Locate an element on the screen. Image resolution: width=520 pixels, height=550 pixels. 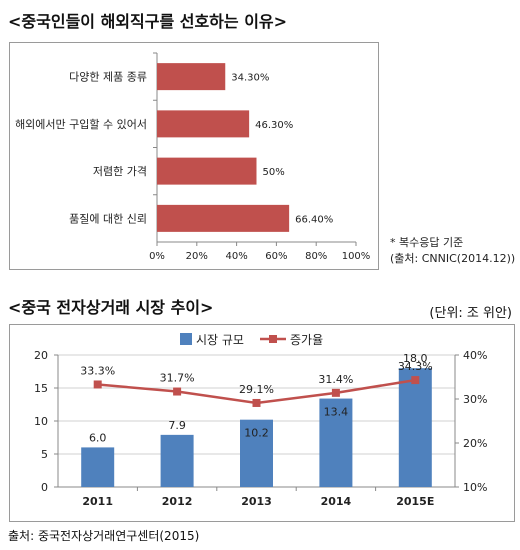
chart2-left-tick-label: 10 is located at coordinates (41, 421).